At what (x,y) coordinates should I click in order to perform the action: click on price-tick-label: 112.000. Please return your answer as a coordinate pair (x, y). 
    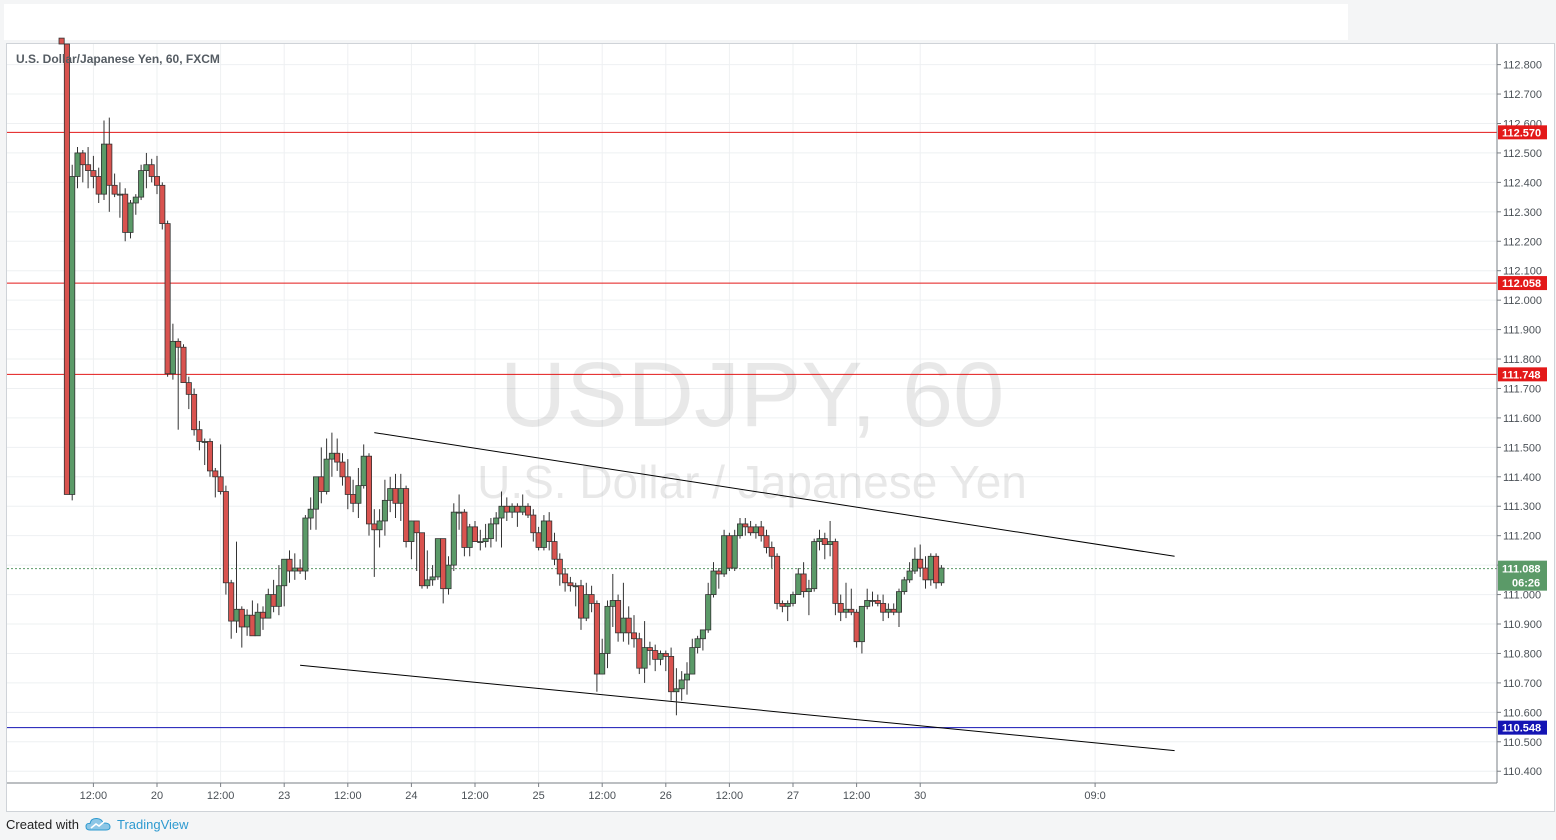
    Looking at the image, I should click on (1522, 301).